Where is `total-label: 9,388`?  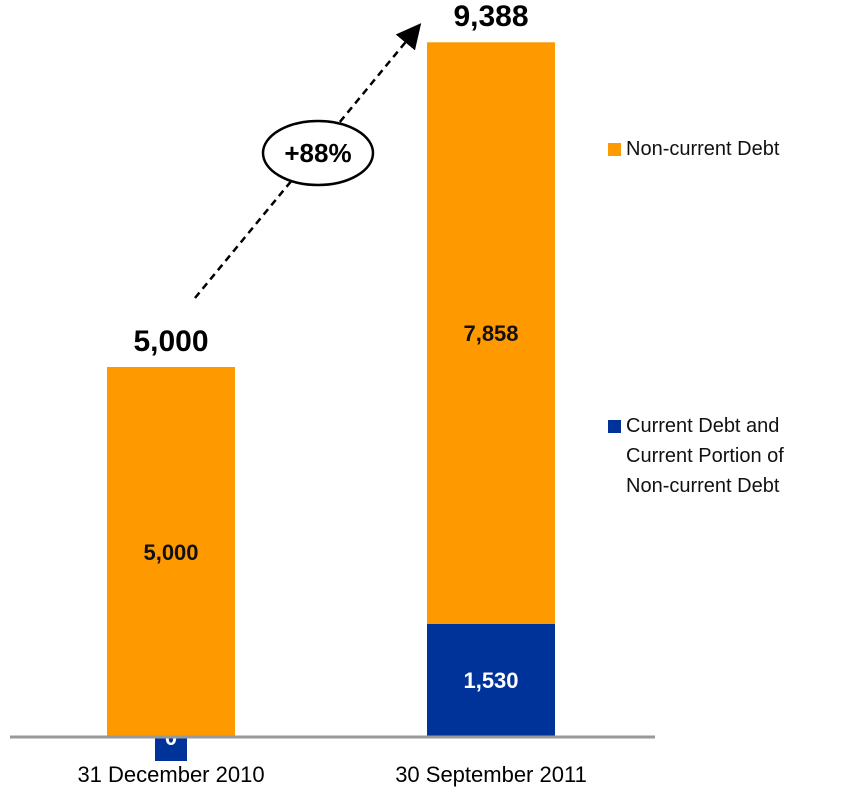 total-label: 9,388 is located at coordinates (490, 16).